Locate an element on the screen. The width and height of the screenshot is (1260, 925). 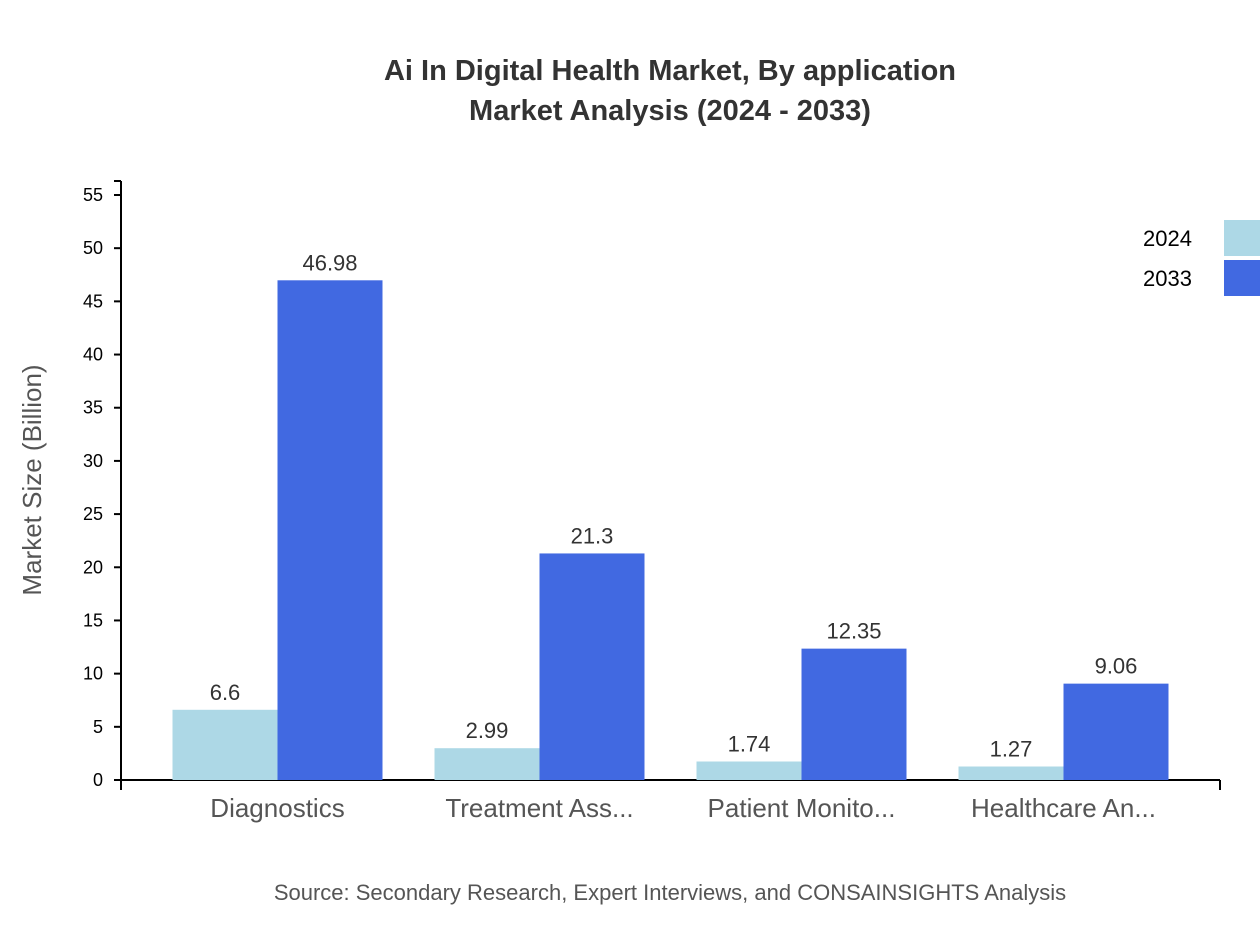
y-tick-label: 5 is located at coordinates (98, 727).